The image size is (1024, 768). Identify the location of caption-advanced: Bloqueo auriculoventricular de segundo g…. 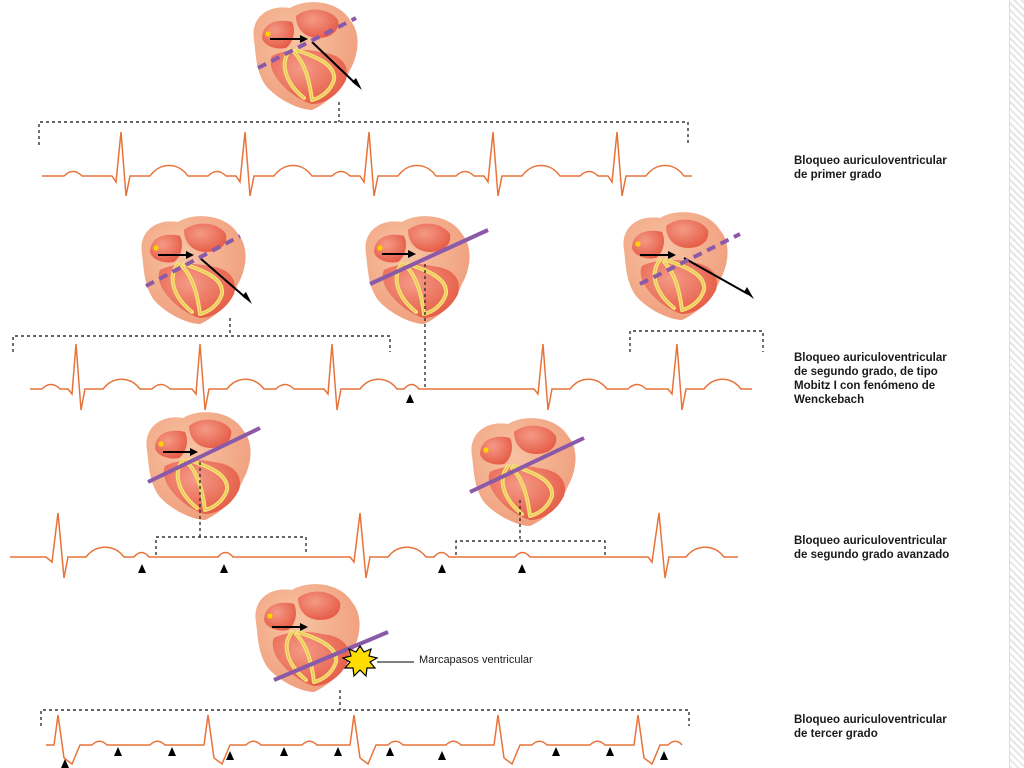
(894, 548).